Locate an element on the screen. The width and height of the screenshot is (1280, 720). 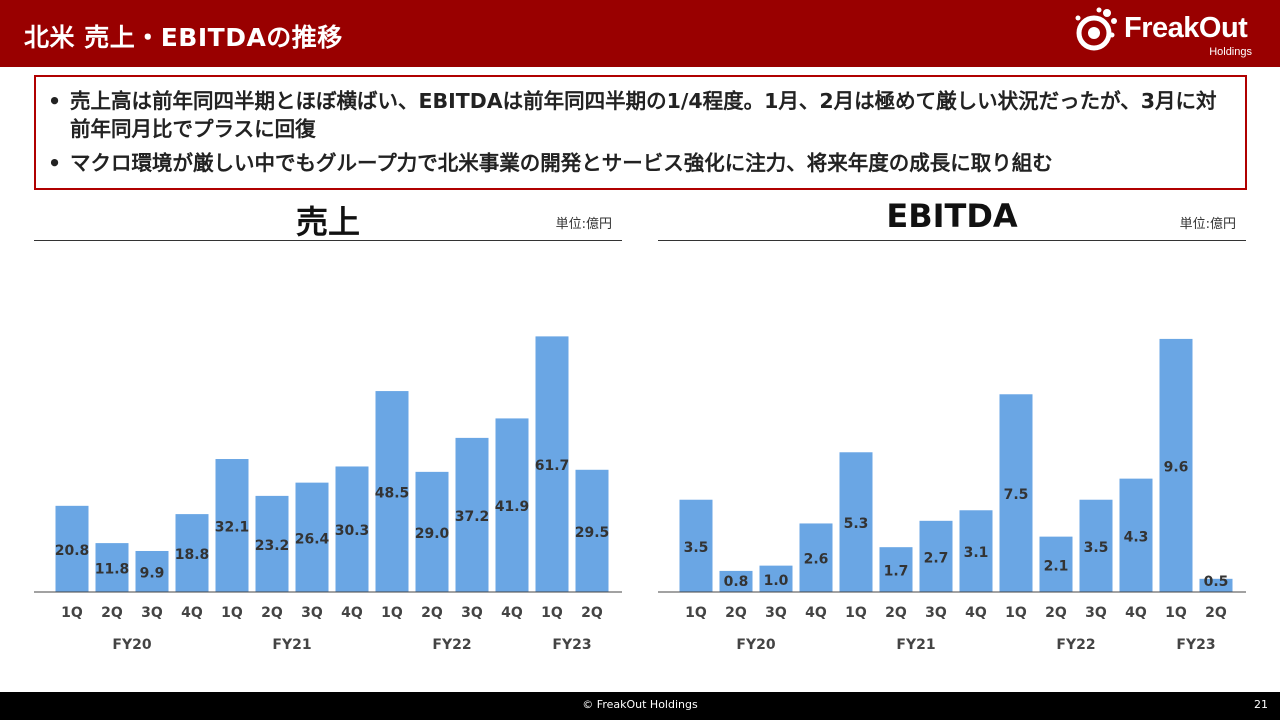
data-label: 23.2 is located at coordinates (272, 546).